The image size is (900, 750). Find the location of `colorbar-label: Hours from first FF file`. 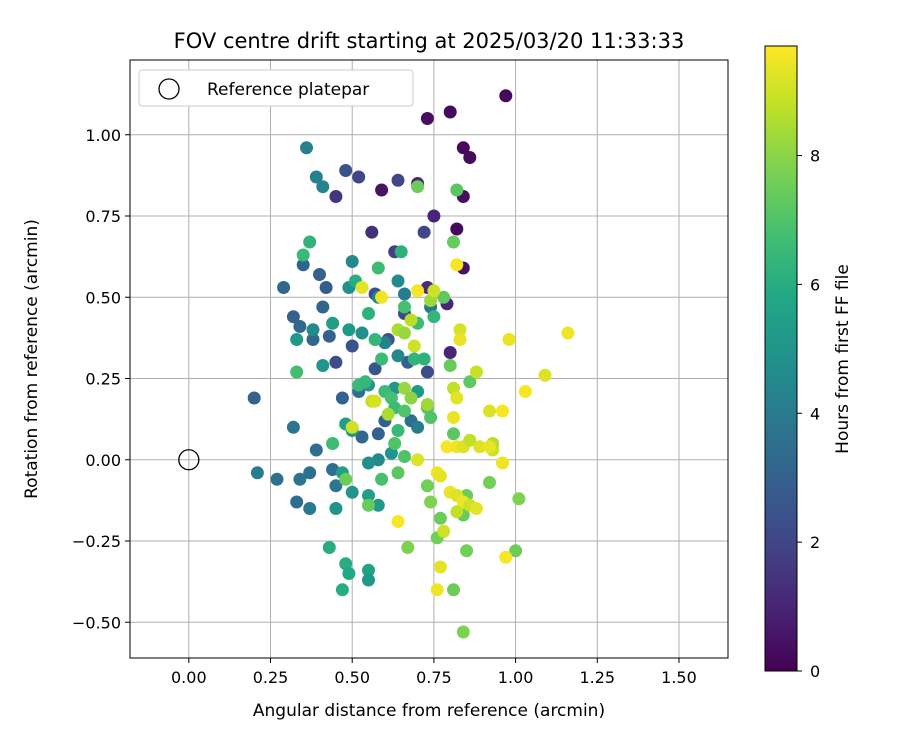

colorbar-label: Hours from first FF file is located at coordinates (843, 359).